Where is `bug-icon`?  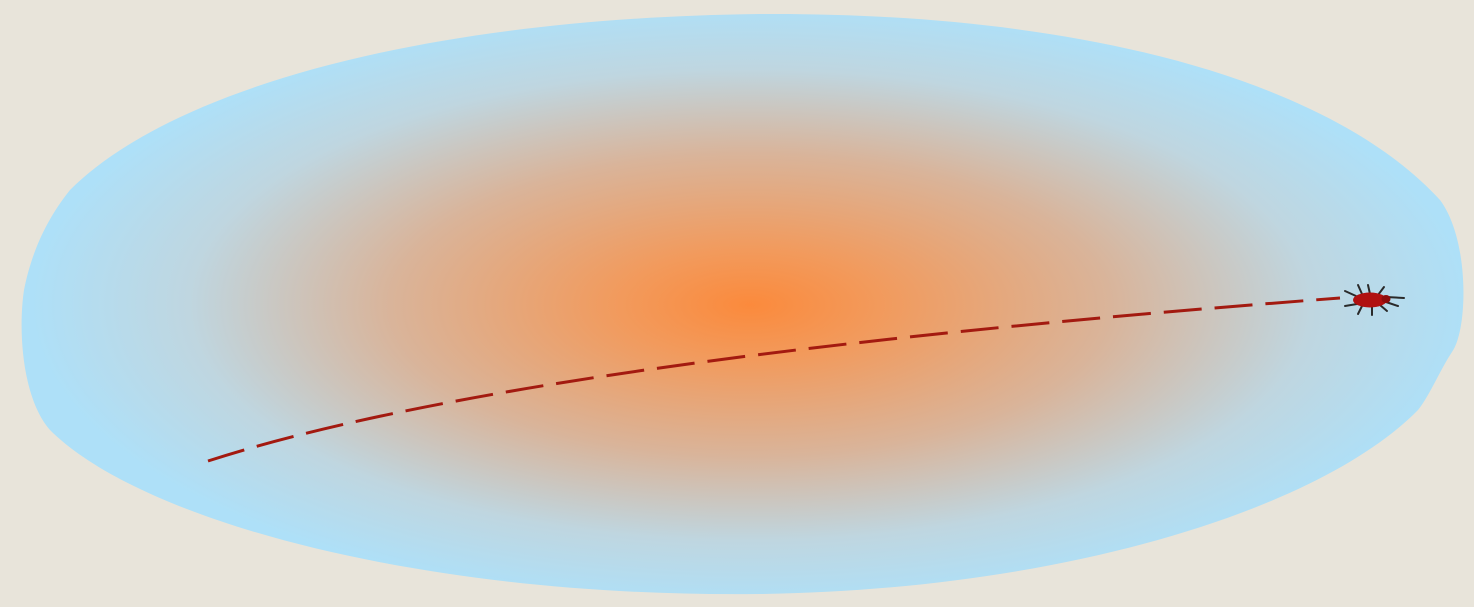 bug-icon is located at coordinates (1374, 300).